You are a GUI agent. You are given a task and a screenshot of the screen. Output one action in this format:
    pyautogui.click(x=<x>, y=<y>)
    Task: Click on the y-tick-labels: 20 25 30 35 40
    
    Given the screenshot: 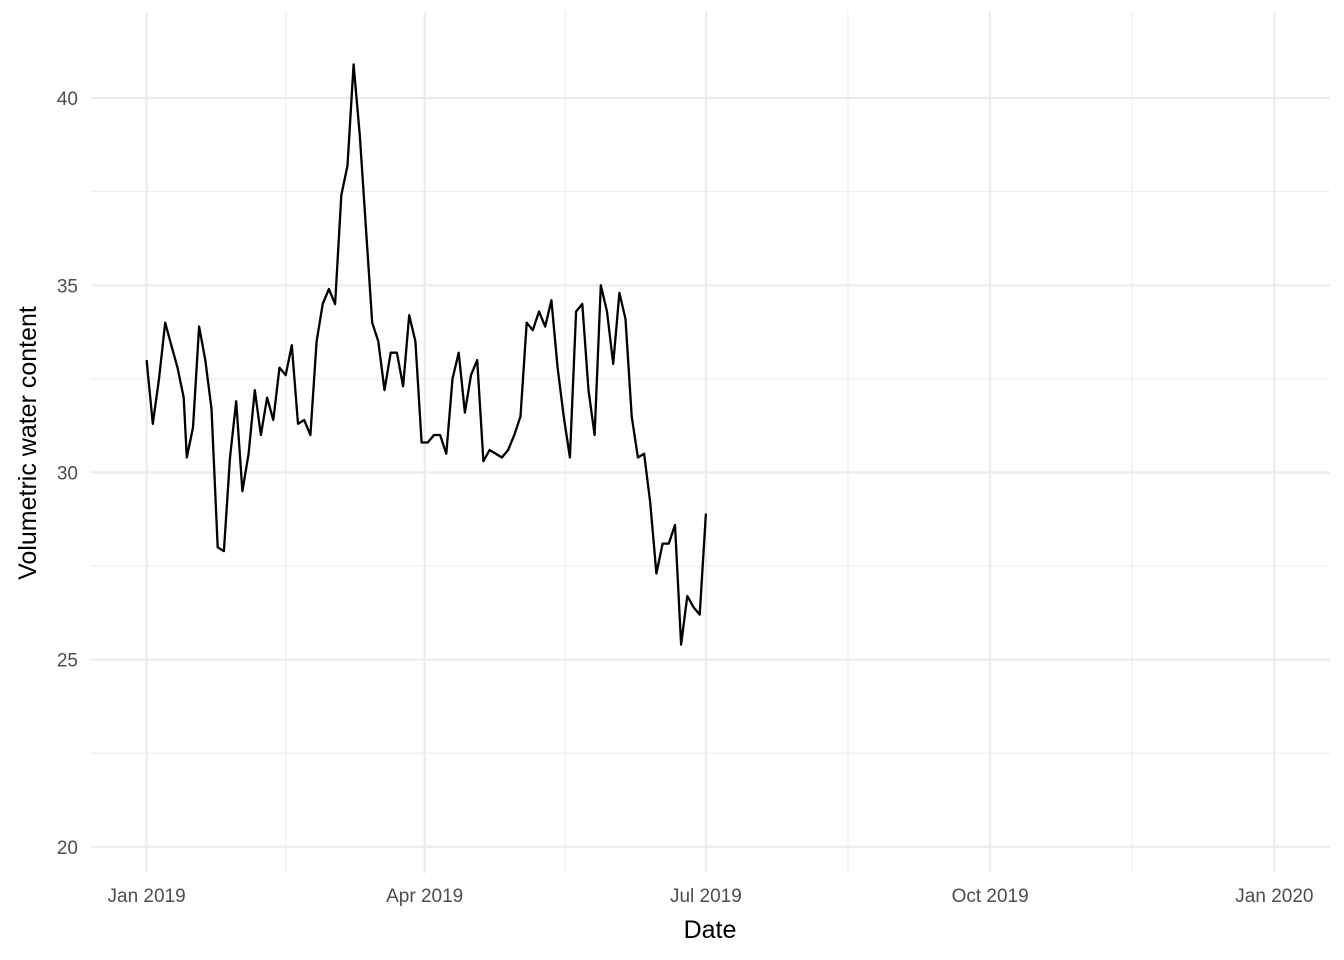 What is the action you would take?
    pyautogui.click(x=67, y=474)
    